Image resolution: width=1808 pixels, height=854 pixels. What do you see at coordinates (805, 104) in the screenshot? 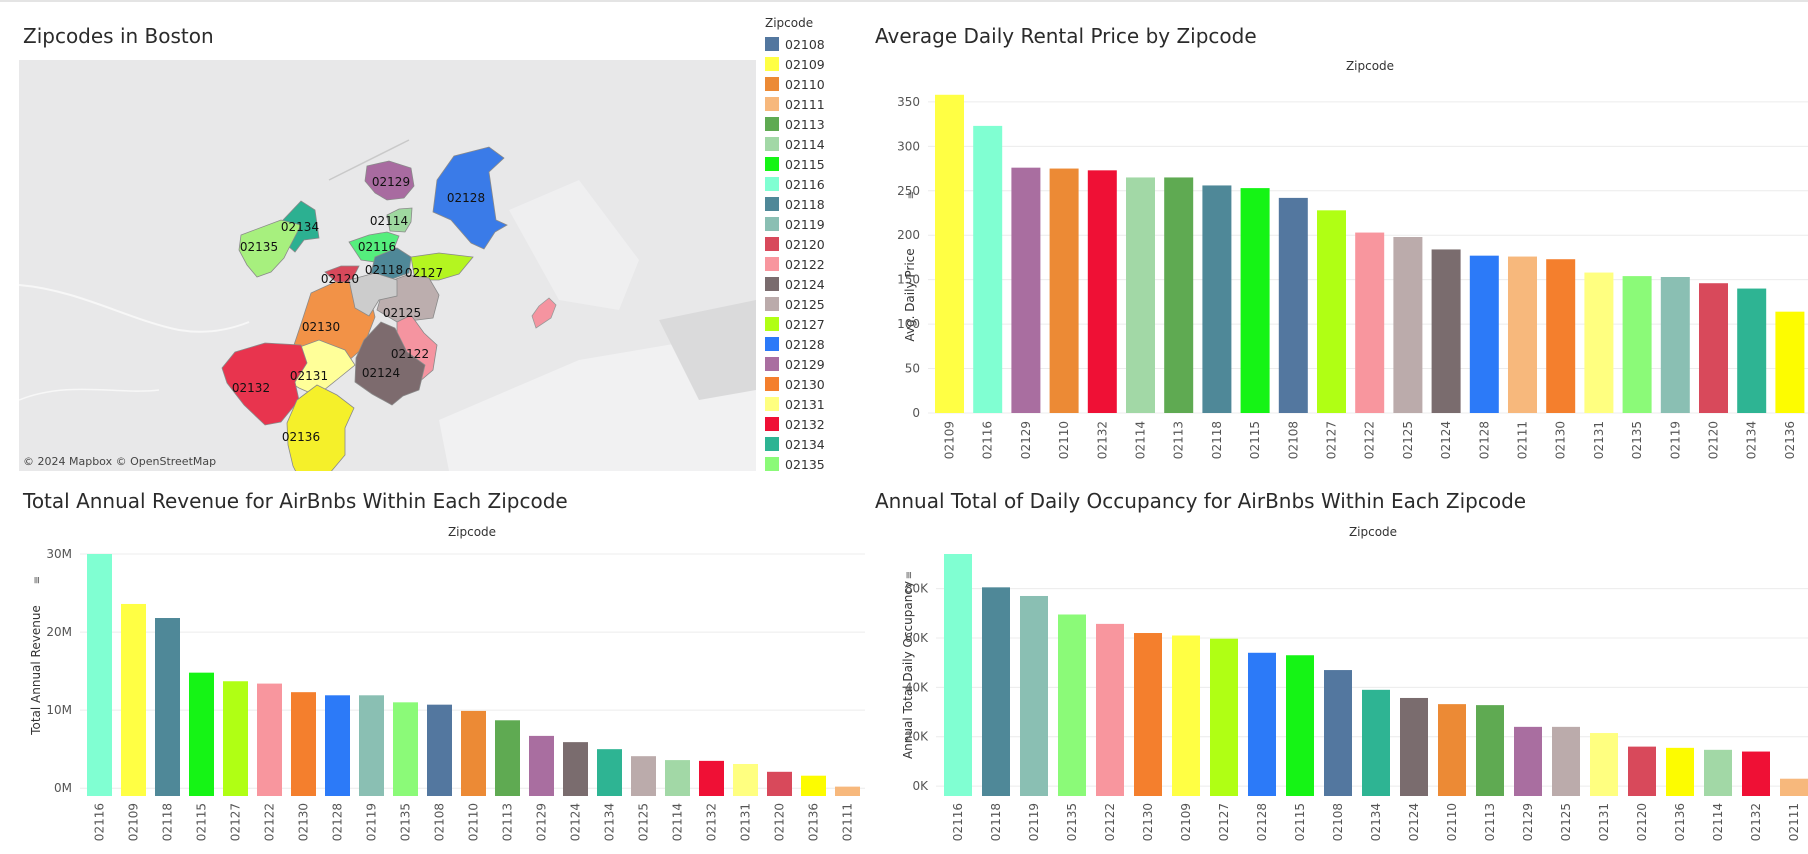
I see `legend-label: 02111` at bounding box center [805, 104].